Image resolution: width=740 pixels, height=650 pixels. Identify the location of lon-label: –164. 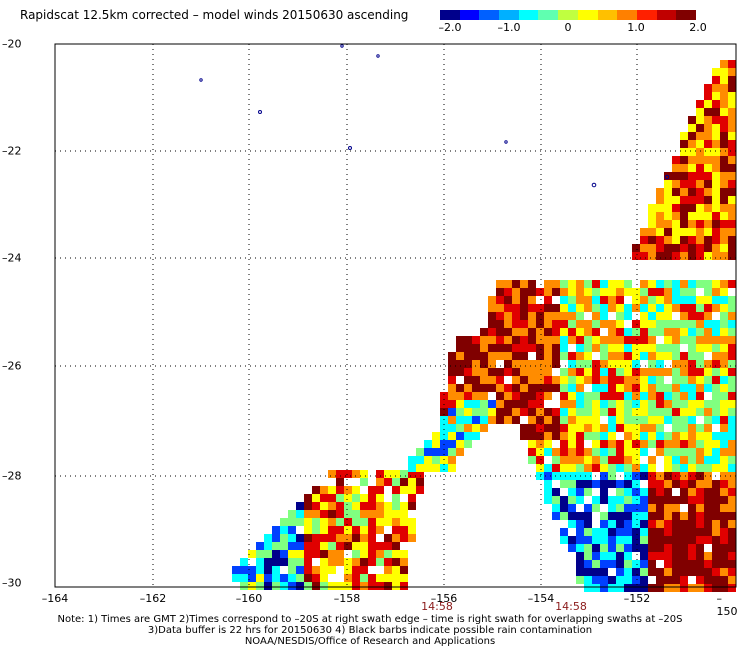
(55, 598).